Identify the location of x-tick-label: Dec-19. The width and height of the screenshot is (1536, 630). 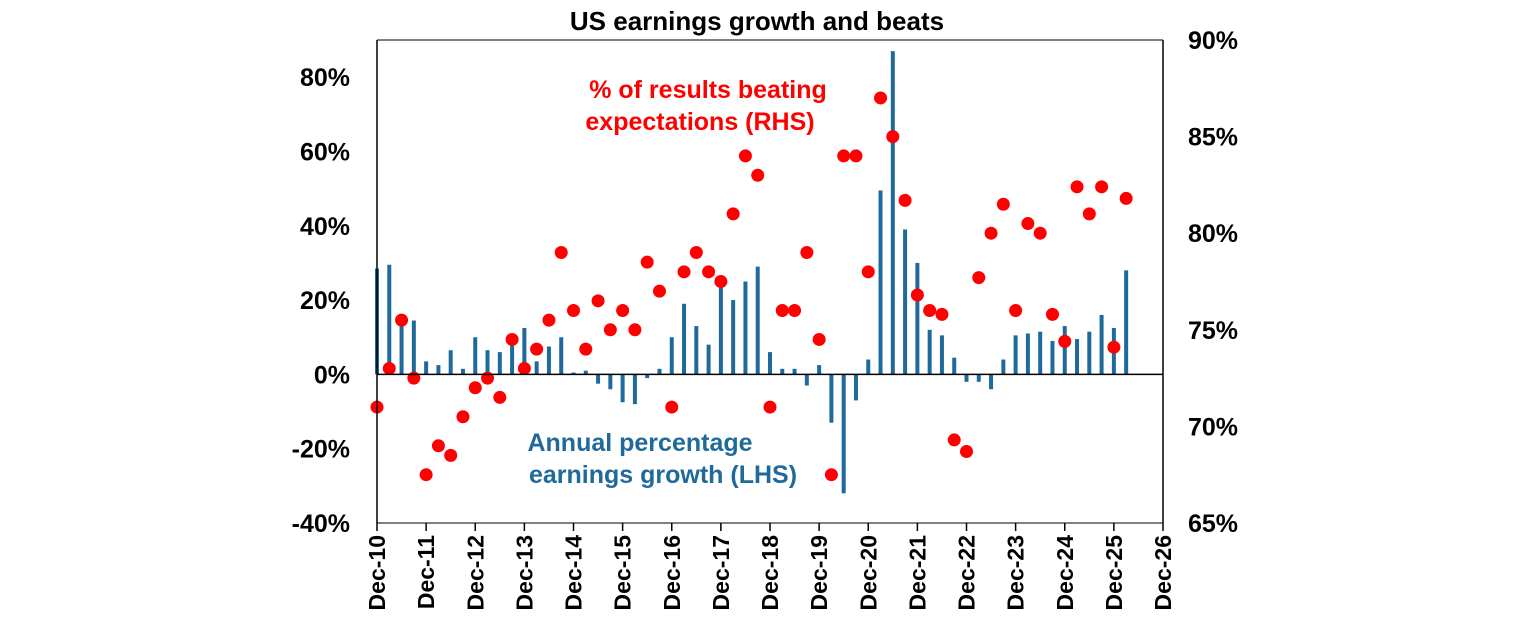
(819, 572).